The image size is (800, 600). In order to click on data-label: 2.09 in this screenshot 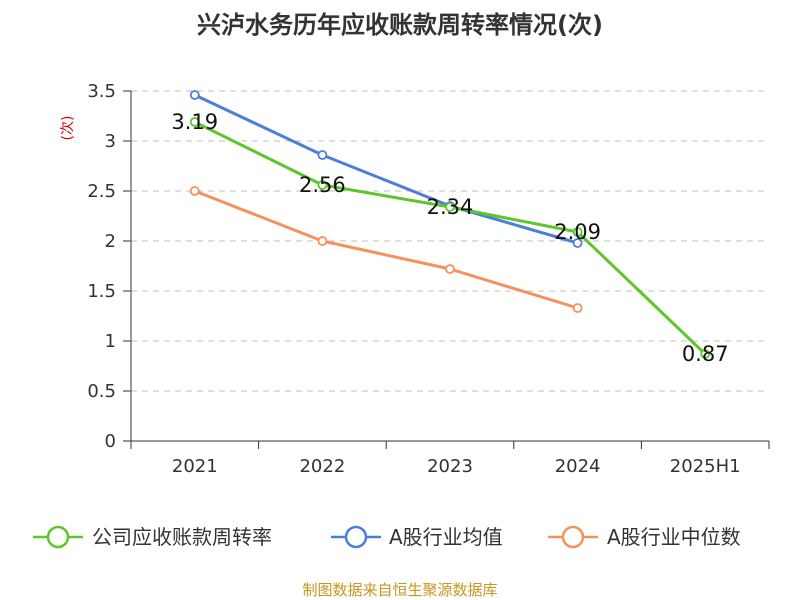, I will do `click(577, 232)`.